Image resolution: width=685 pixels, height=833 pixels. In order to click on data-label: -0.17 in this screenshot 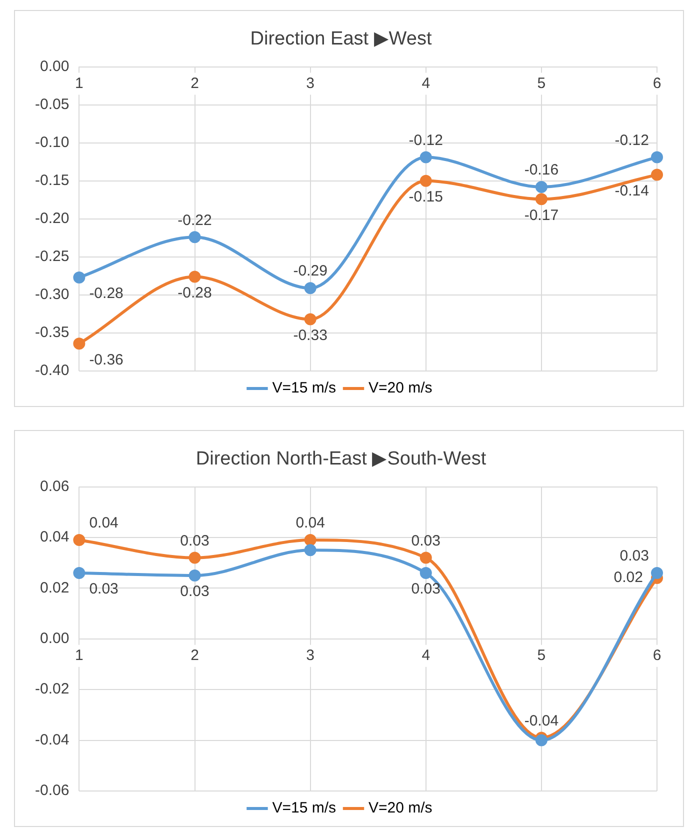, I will do `click(541, 215)`.